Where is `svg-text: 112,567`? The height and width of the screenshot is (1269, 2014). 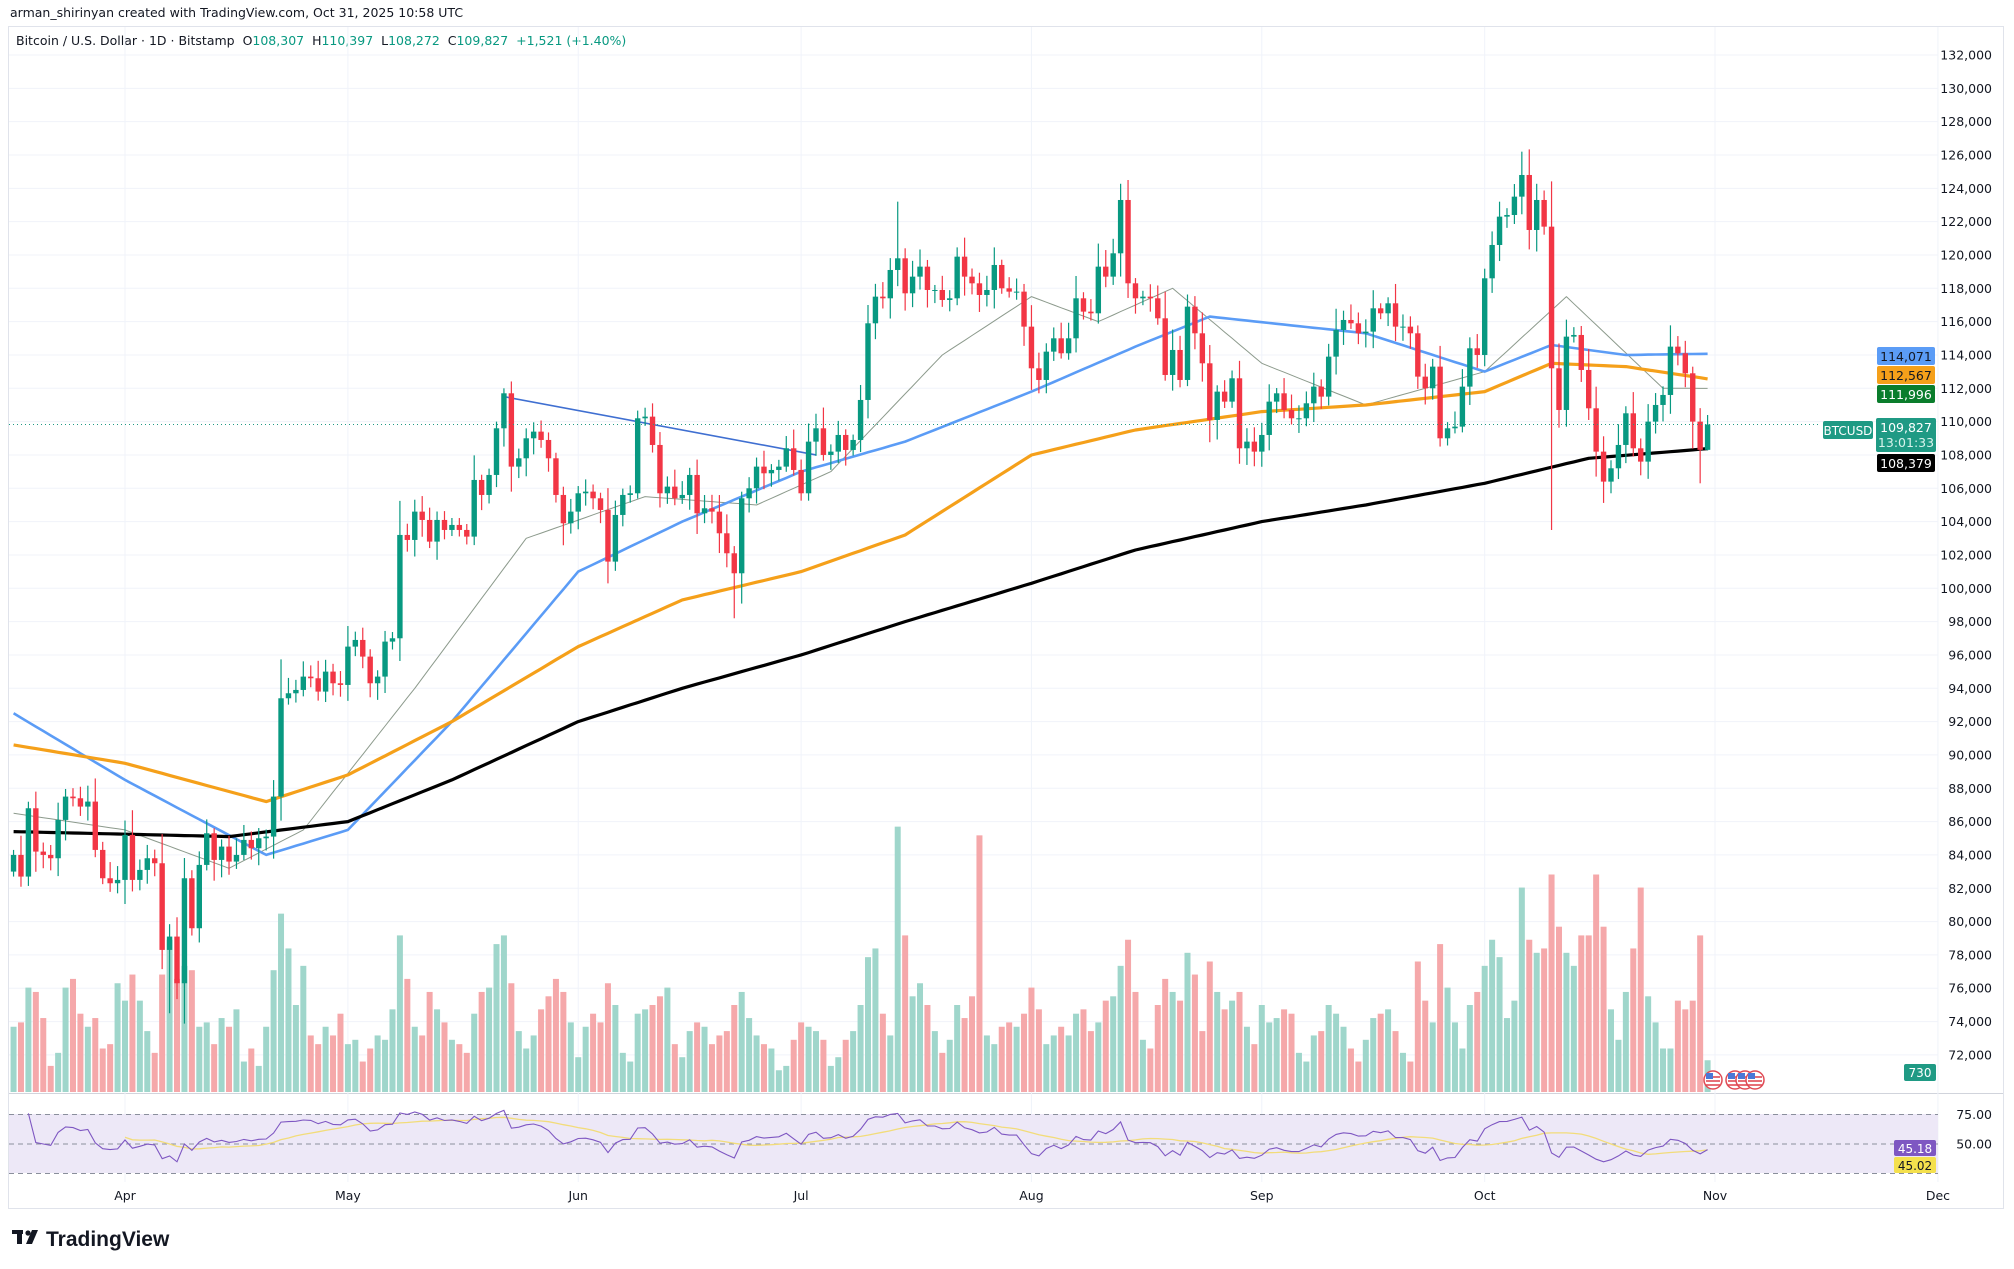
svg-text: 112,567 is located at coordinates (1906, 375).